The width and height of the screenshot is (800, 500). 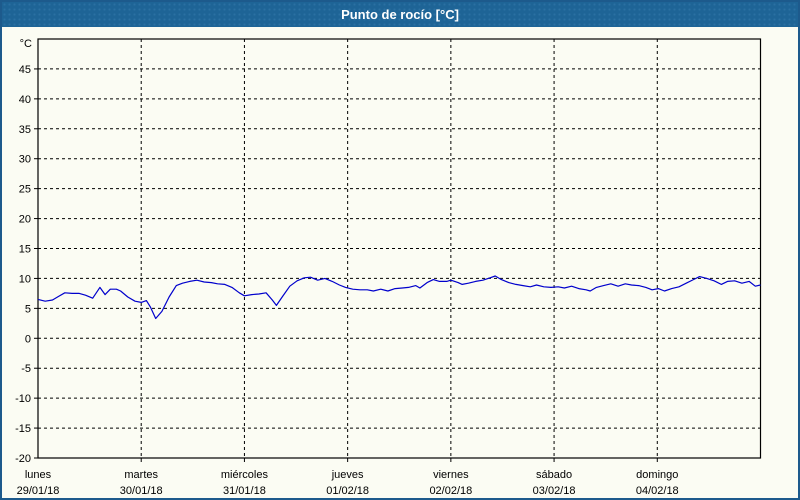 I want to click on svg-text: lunes, so click(x=38, y=475).